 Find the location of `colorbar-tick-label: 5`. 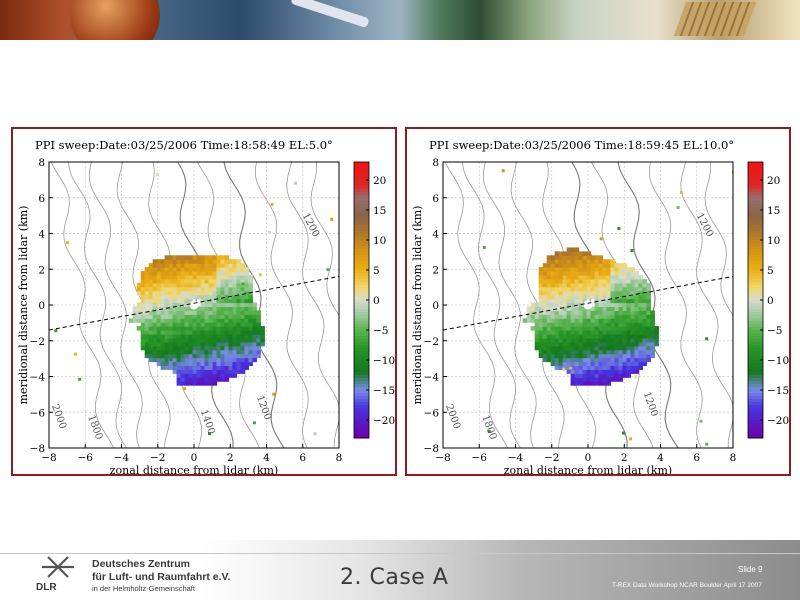

colorbar-tick-label: 5 is located at coordinates (770, 271).